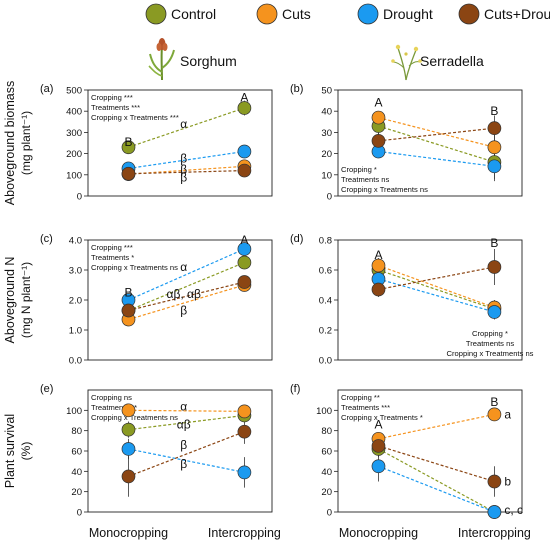  I want to click on stats-text: Cropping *, so click(359, 169).